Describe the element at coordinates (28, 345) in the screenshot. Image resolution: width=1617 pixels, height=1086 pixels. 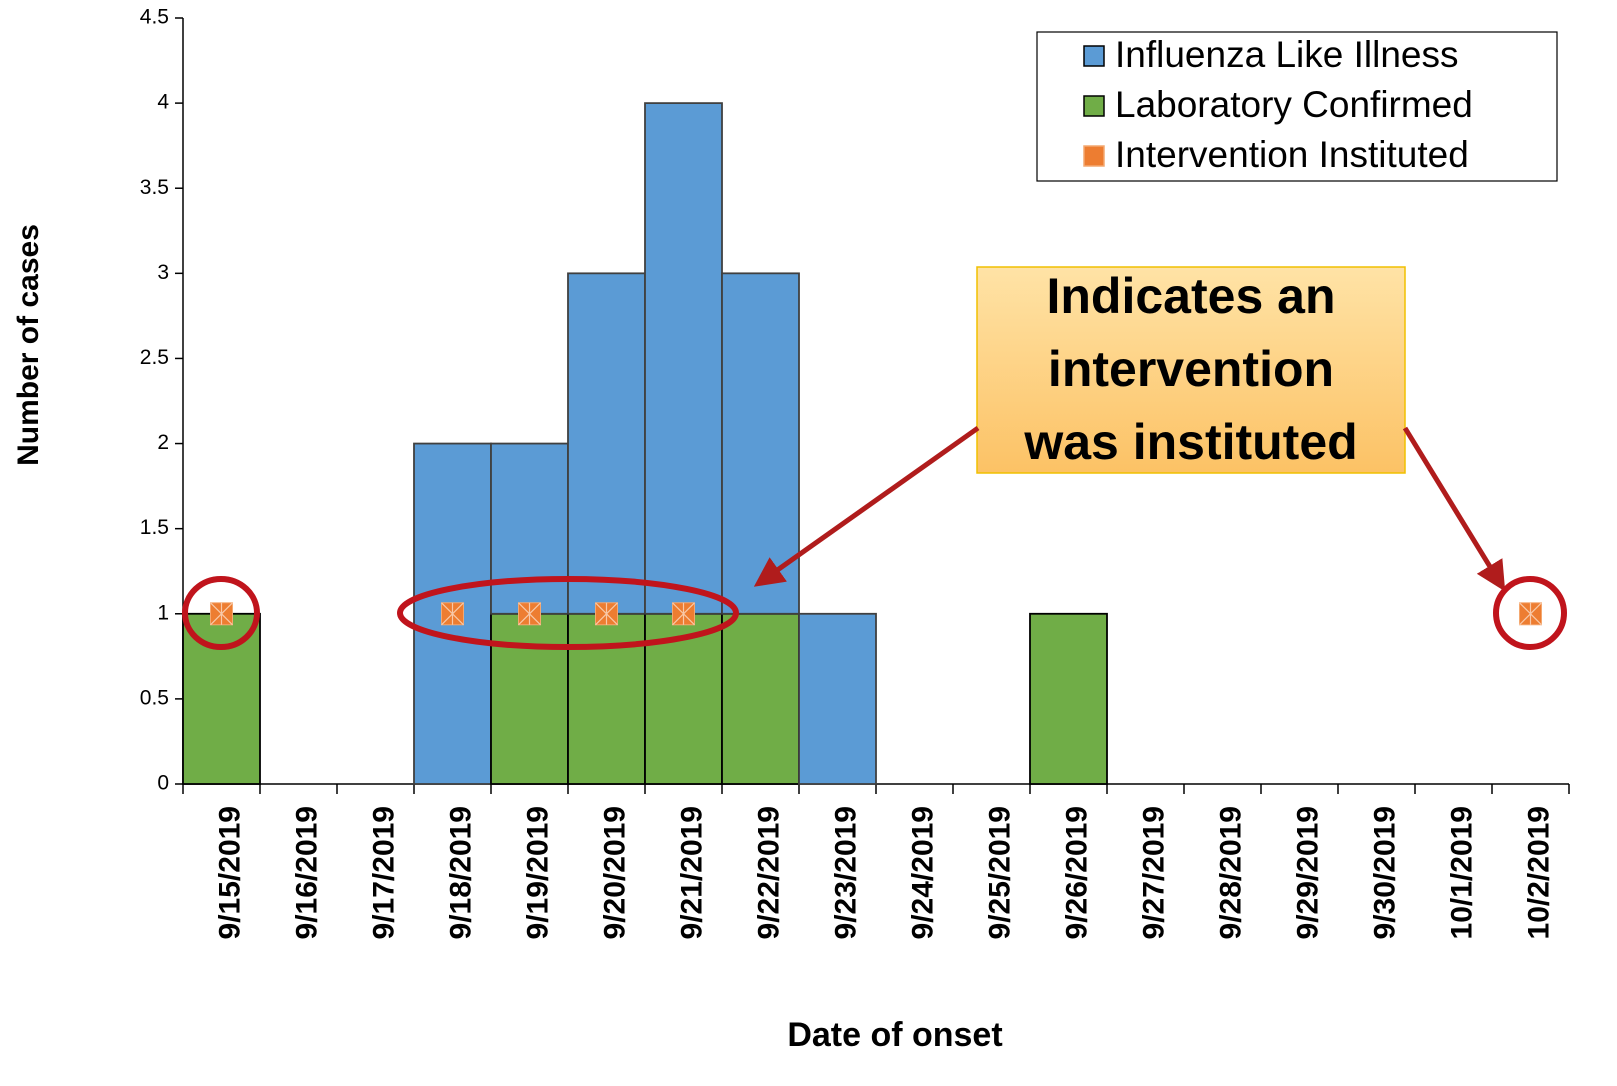
I see `y-axis-label: Number of cases` at that location.